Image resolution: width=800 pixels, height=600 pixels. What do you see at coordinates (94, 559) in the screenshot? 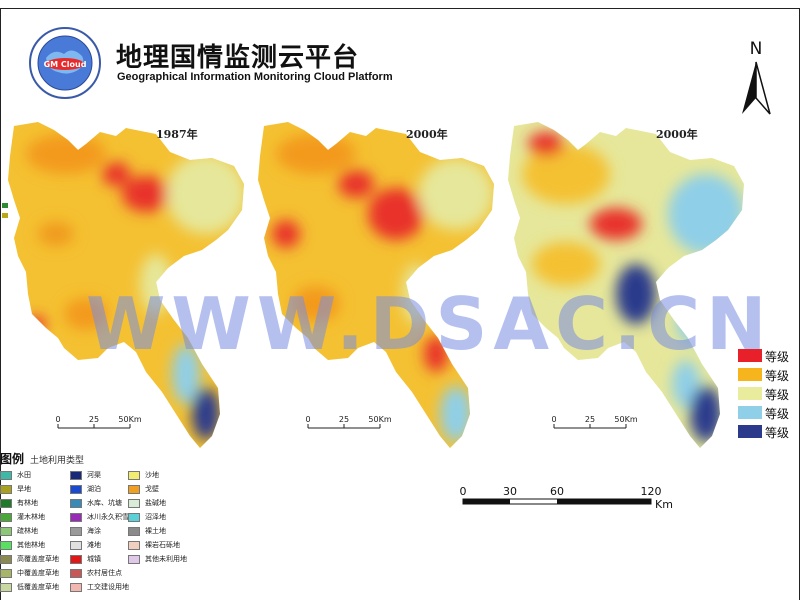
I see `legend-label: 城镇` at bounding box center [94, 559].